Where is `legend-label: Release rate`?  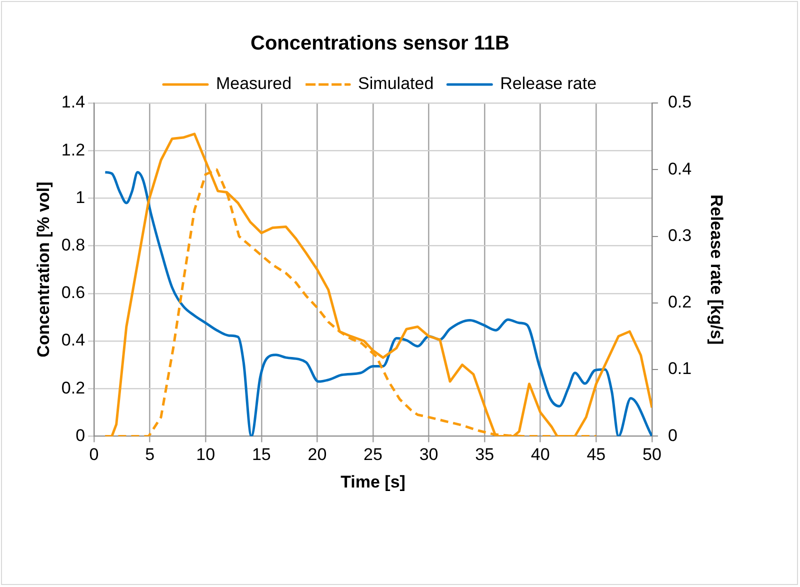 legend-label: Release rate is located at coordinates (548, 84).